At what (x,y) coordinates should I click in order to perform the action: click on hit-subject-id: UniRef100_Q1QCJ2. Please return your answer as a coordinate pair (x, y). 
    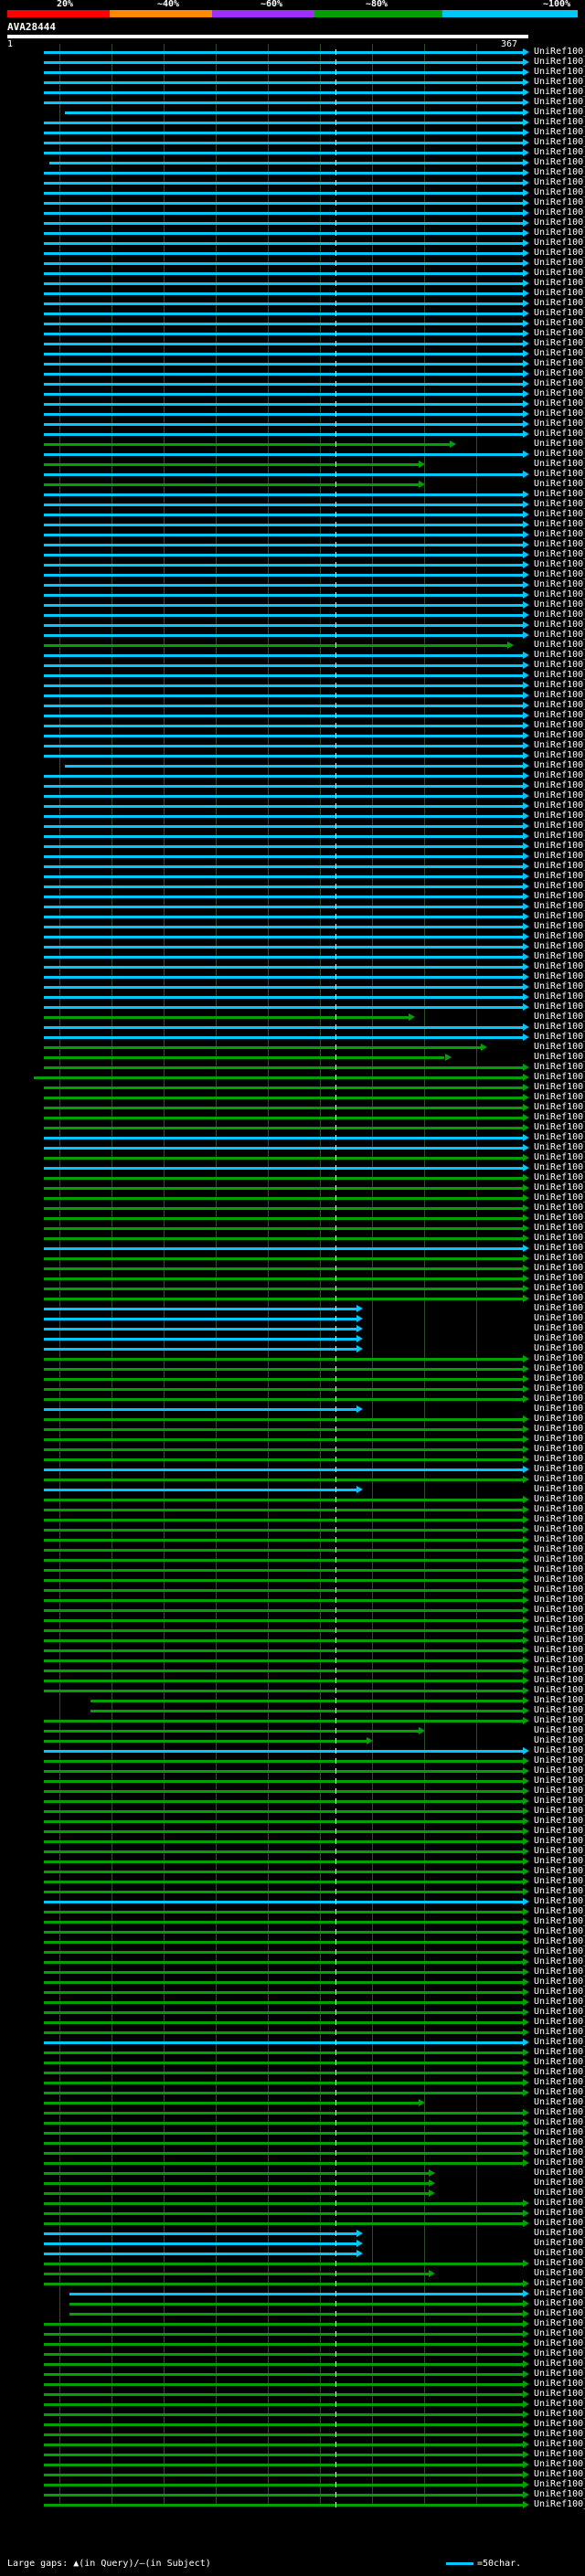
    Looking at the image, I should click on (560, 1057).